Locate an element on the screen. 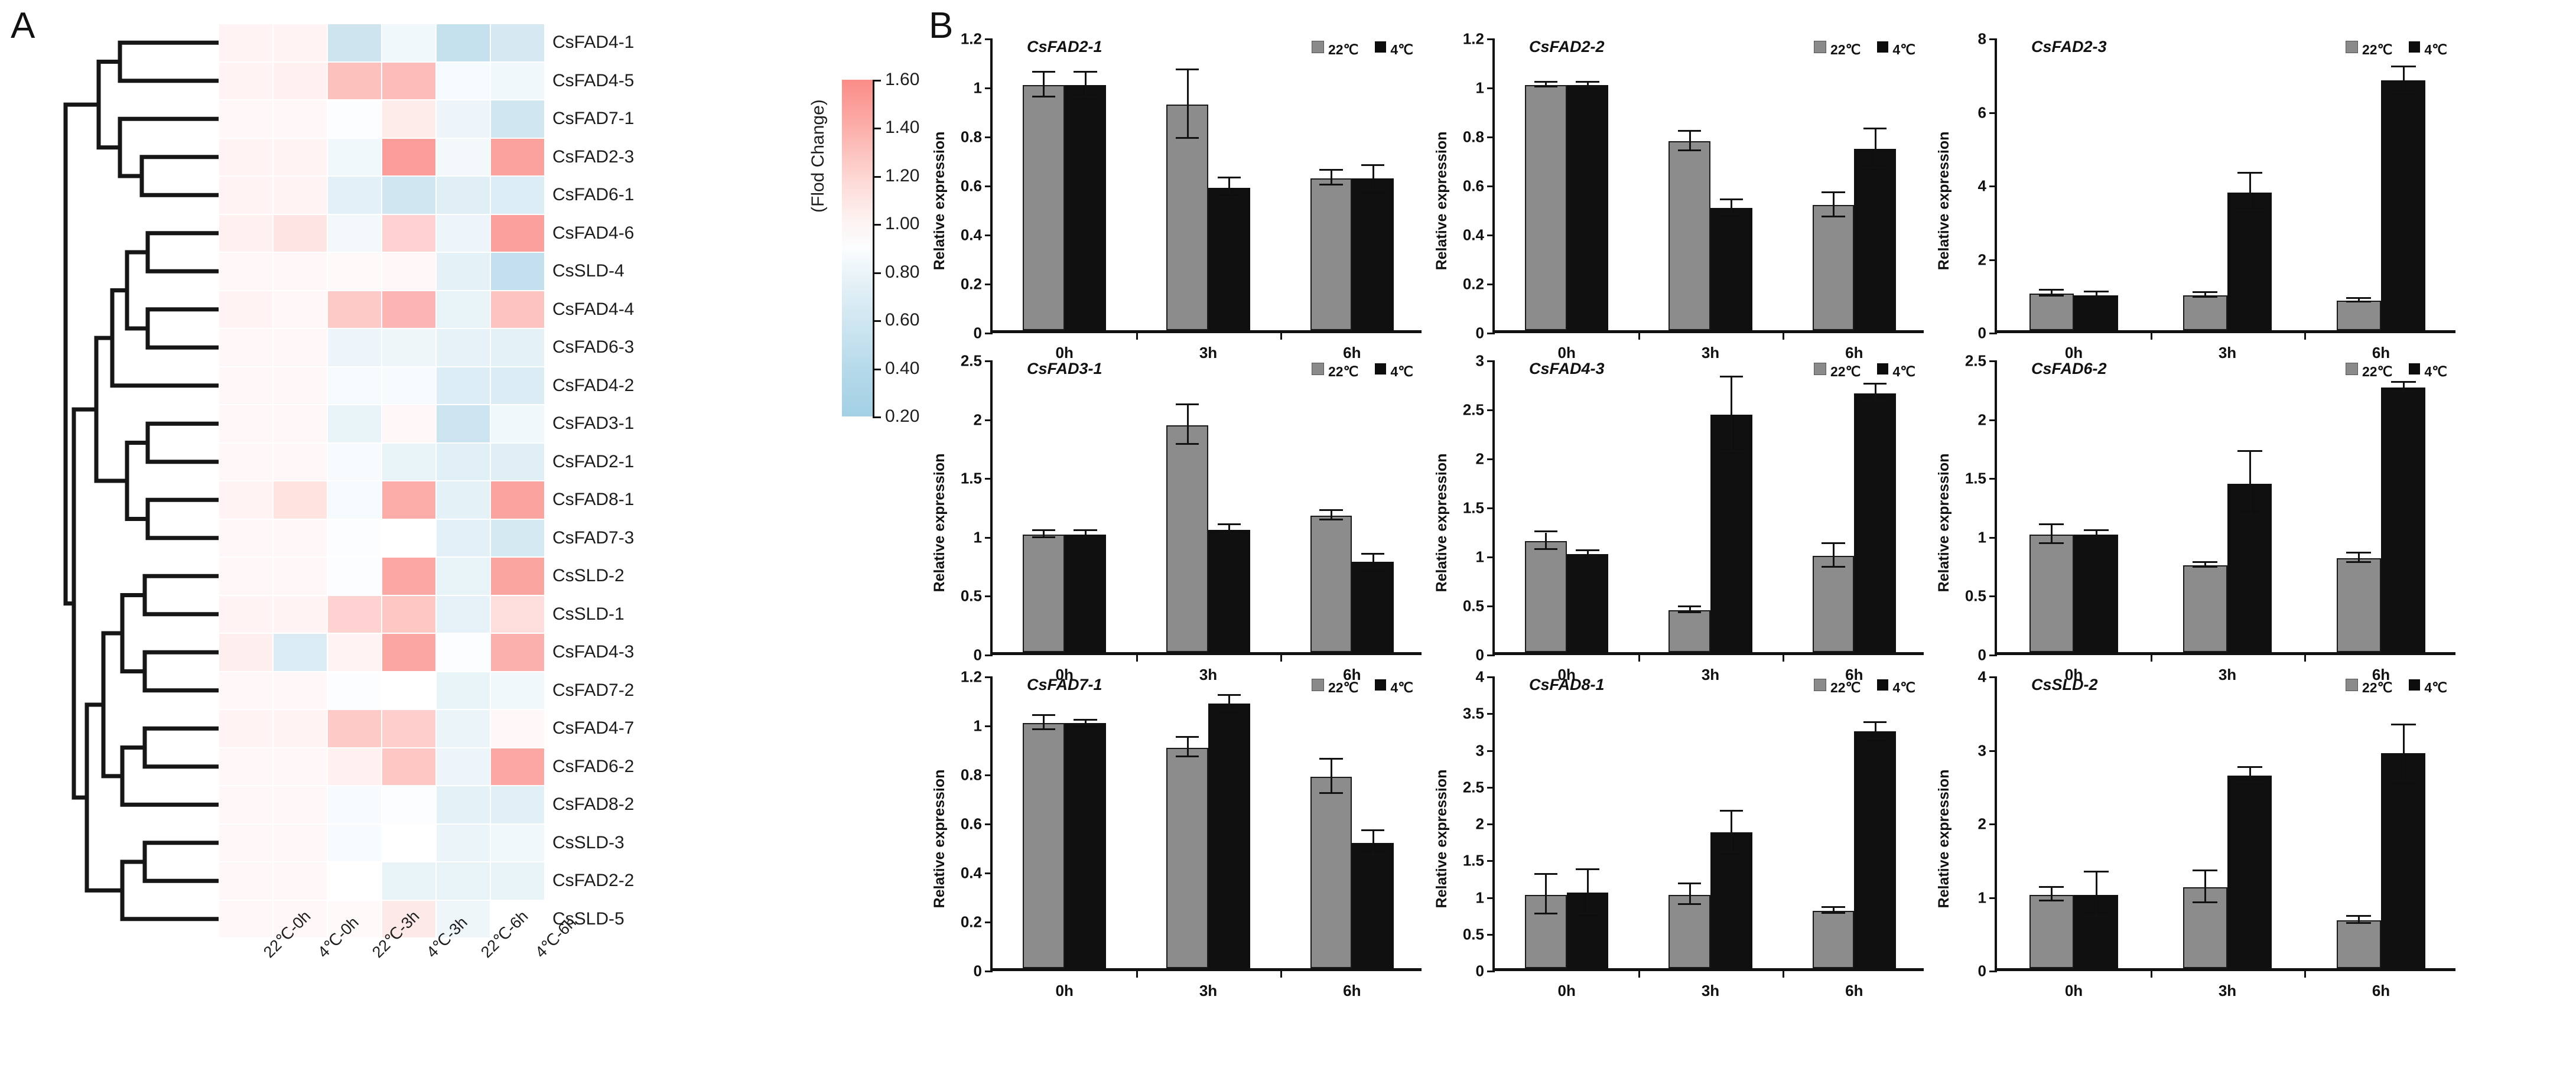  y-axis-tick-label: 2 is located at coordinates (1480, 459).